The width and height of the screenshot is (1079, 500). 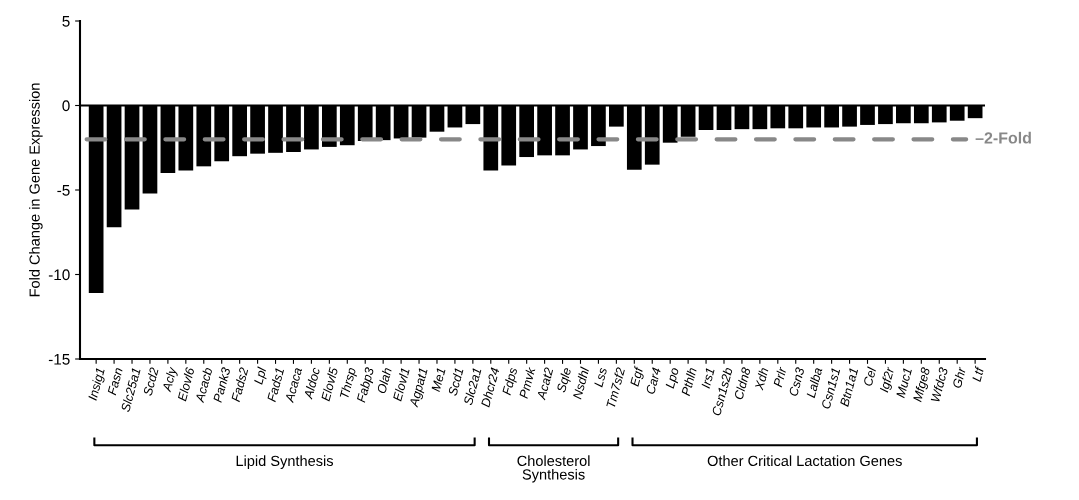 What do you see at coordinates (959, 377) in the screenshot?
I see `x-tick-label: Ghr` at bounding box center [959, 377].